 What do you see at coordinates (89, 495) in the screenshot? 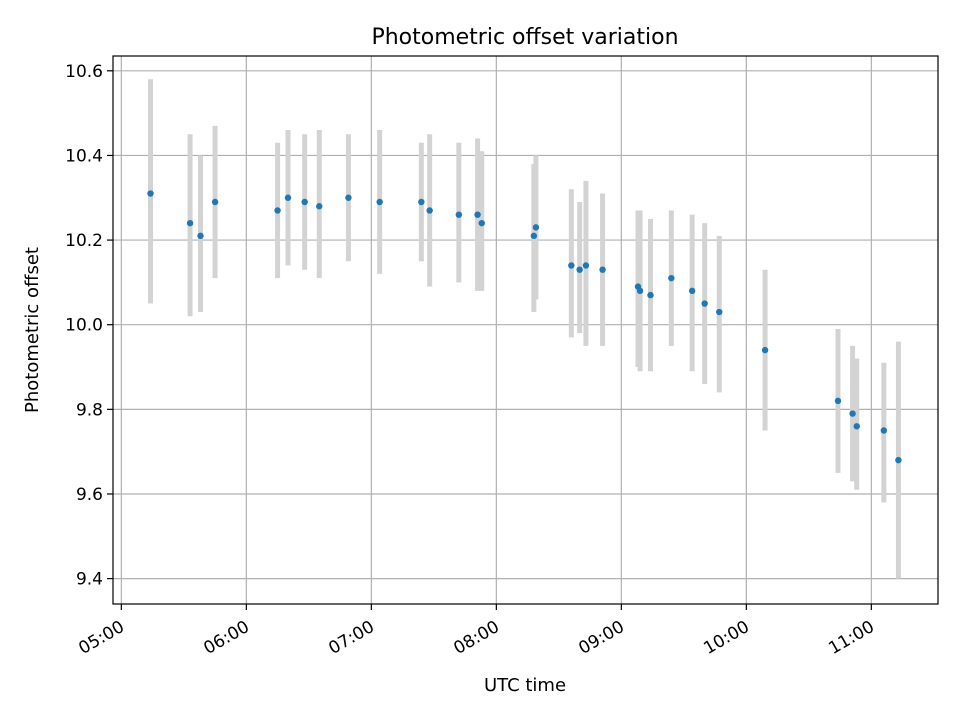
I see `y-tick-label: 9.6` at bounding box center [89, 495].